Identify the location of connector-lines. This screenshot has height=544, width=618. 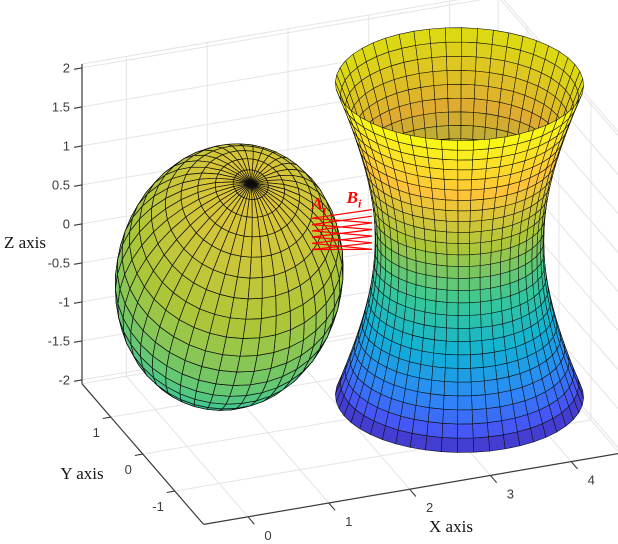
(342, 230).